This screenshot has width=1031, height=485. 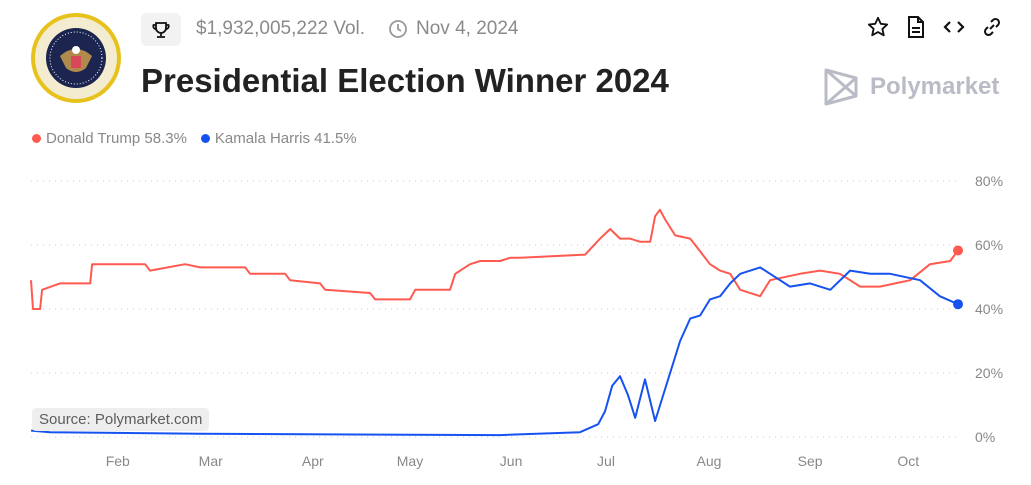 I want to click on x-tick-label: Apr, so click(x=313, y=461).